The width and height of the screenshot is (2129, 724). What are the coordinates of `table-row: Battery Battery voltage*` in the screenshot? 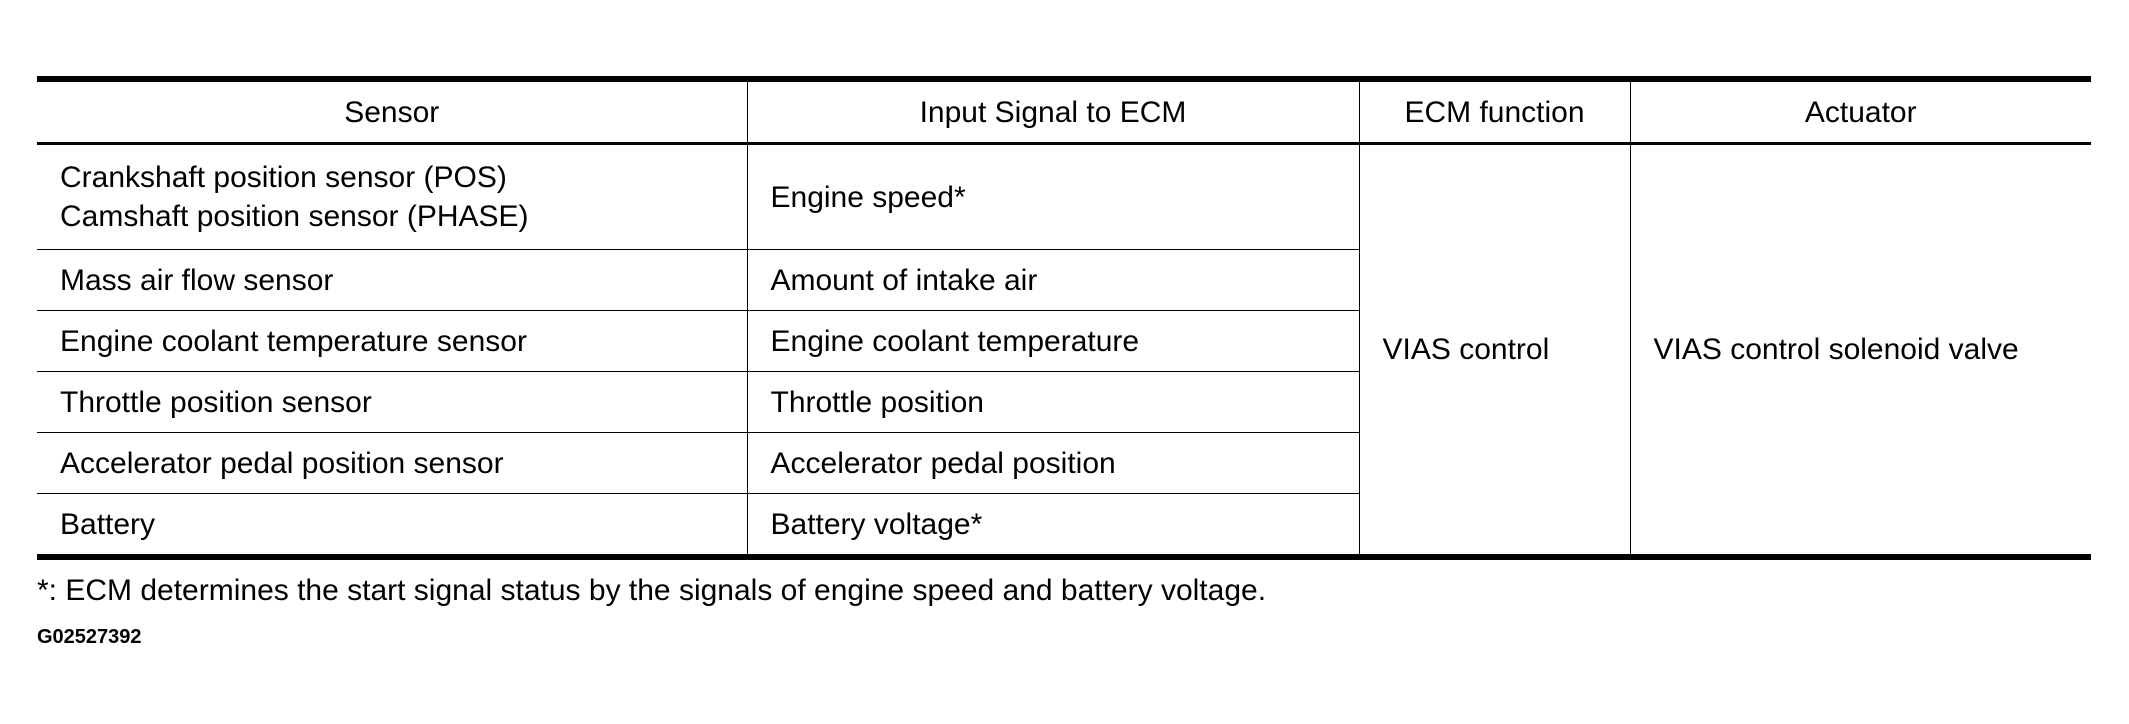 It's located at (1064, 525).